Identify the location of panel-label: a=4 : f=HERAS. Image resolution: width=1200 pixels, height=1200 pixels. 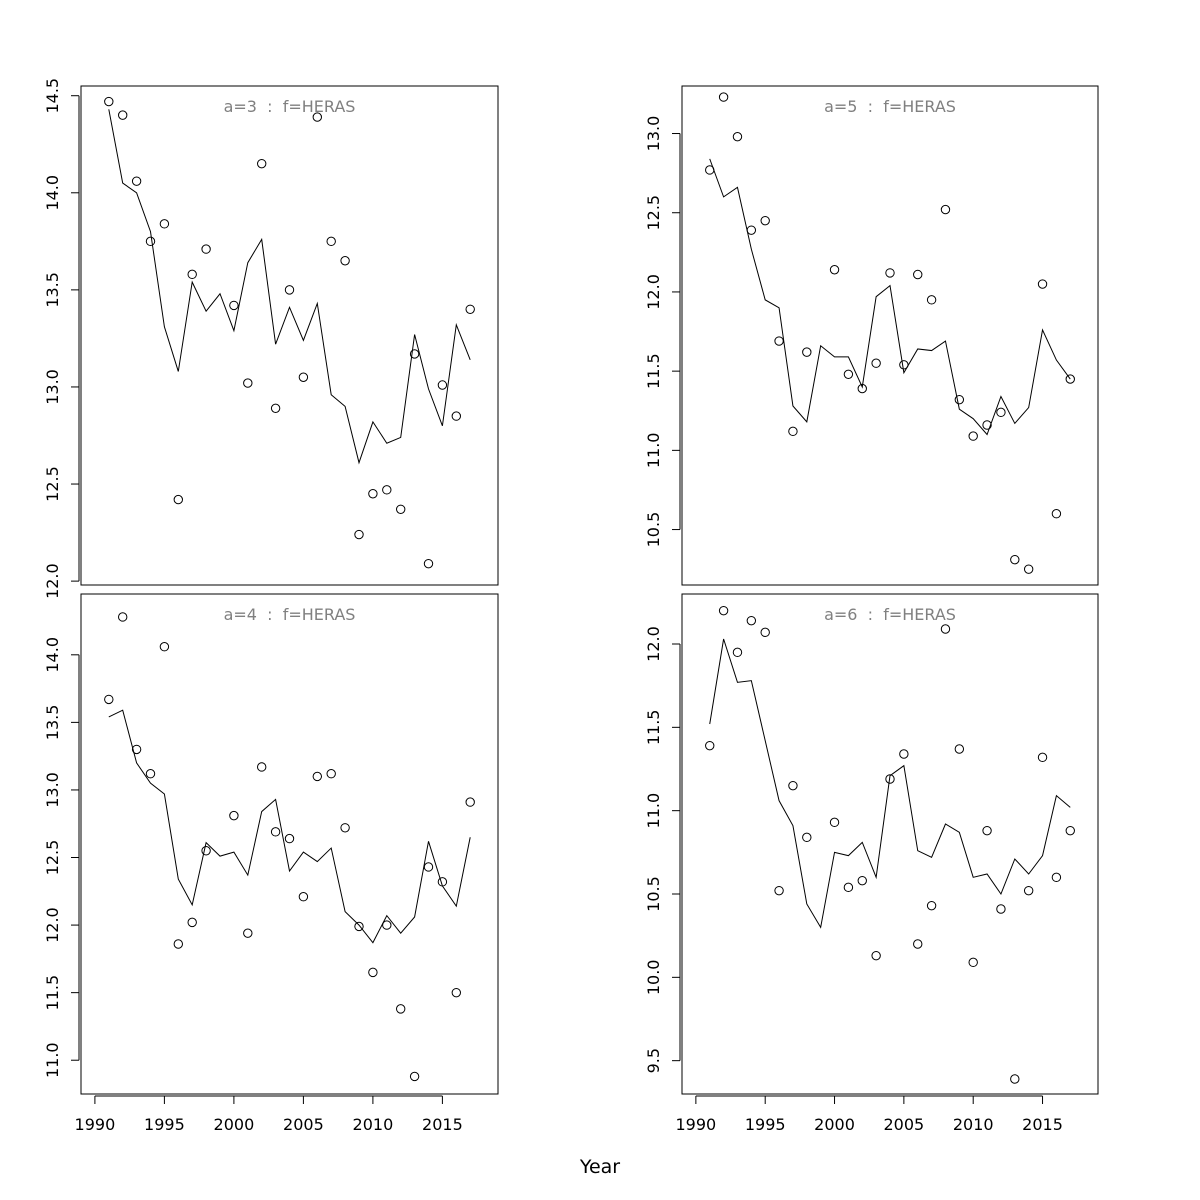
(290, 614).